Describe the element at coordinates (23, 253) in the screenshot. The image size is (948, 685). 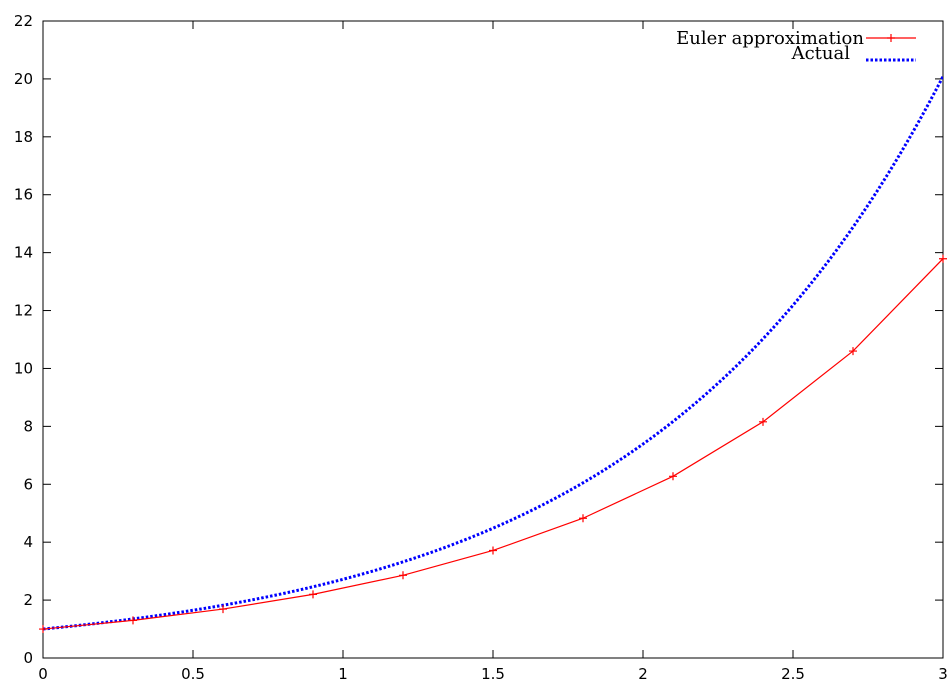
I see `y-tick-label: 14` at that location.